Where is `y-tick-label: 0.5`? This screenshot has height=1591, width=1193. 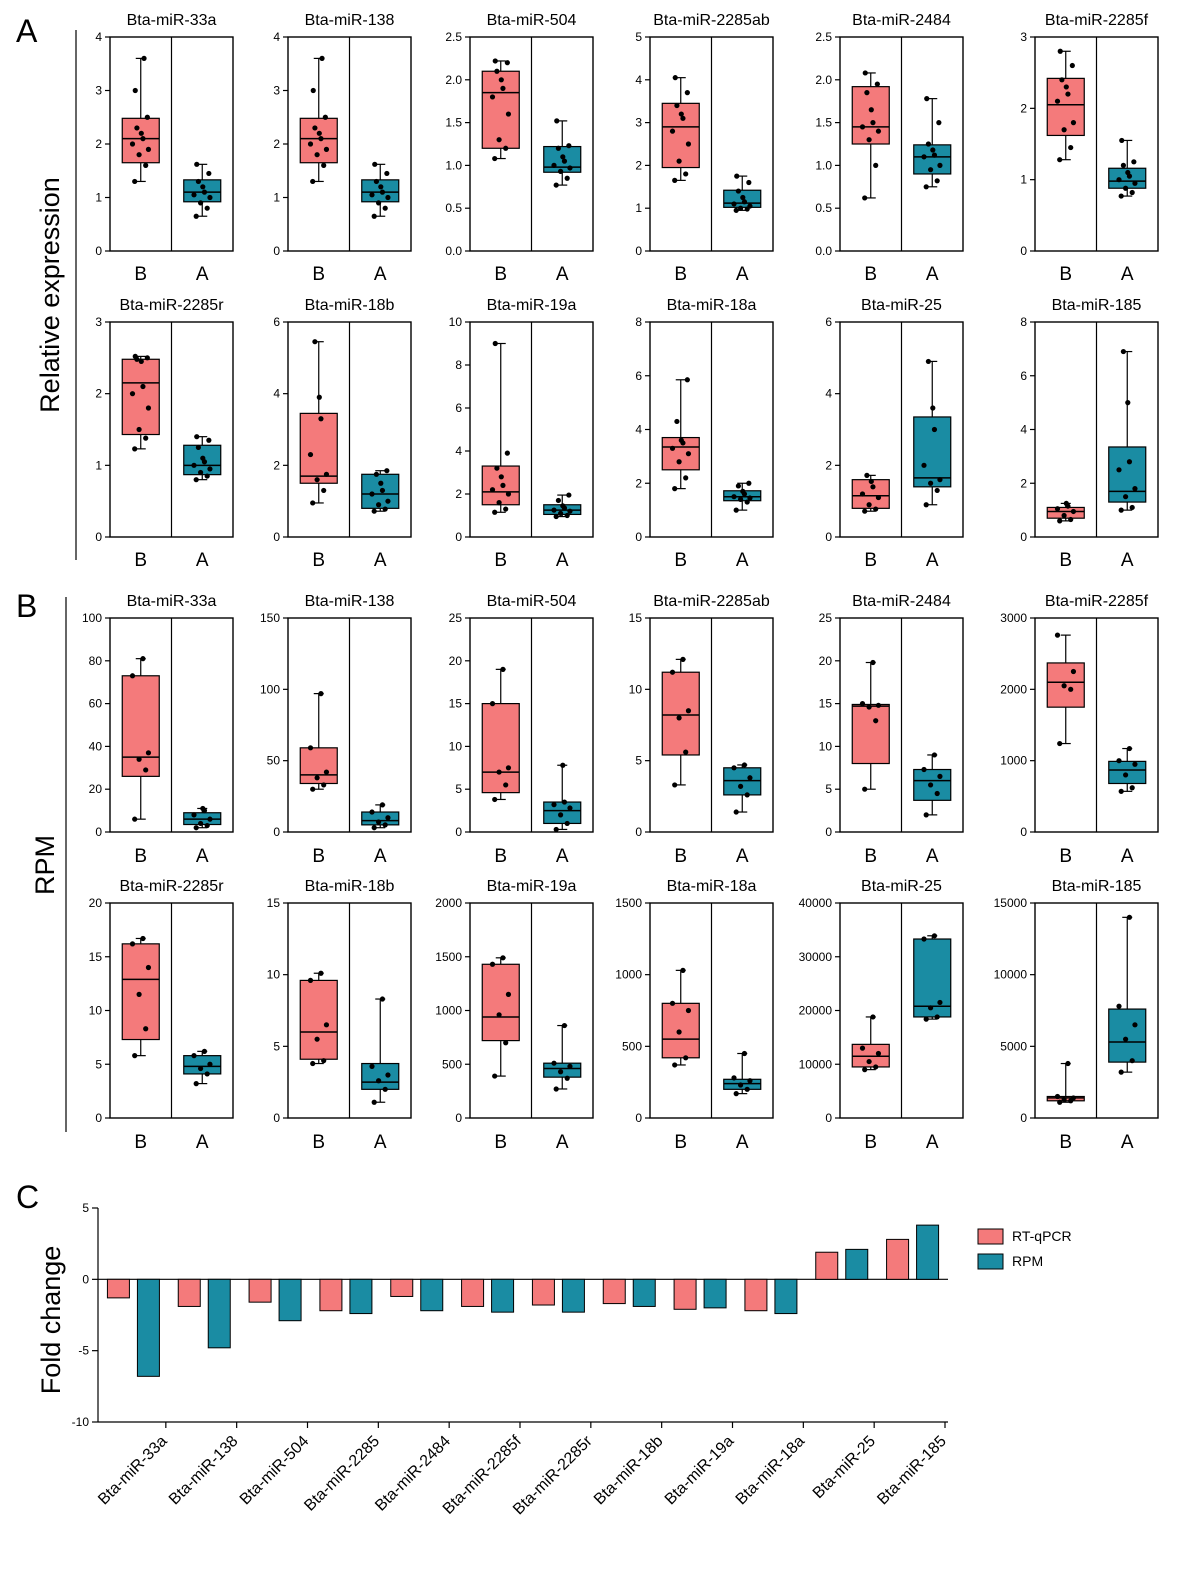
y-tick-label: 0.5 is located at coordinates (823, 208).